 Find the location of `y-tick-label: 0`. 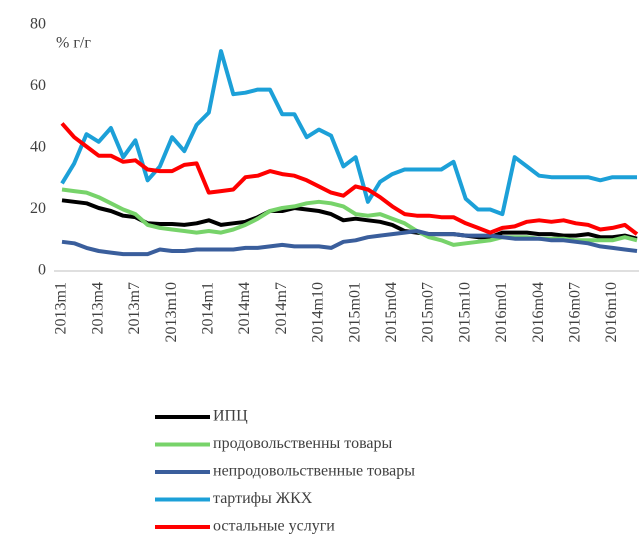

y-tick-label: 0 is located at coordinates (42, 270).